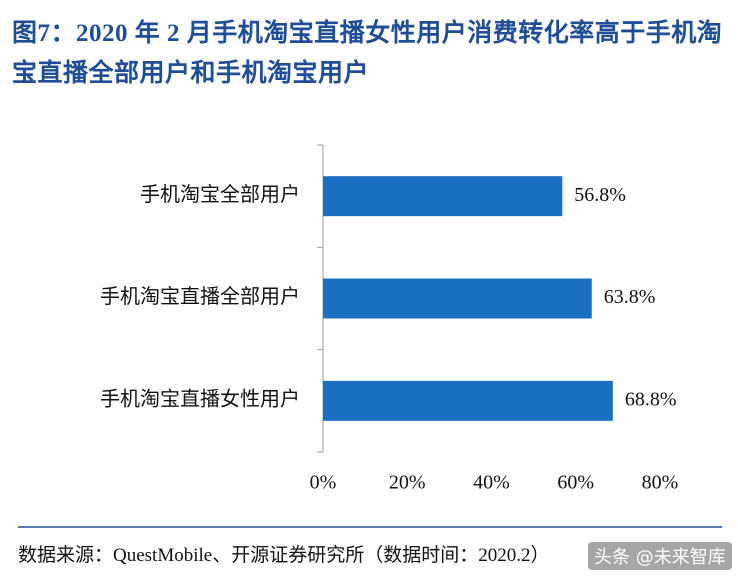  I want to click on x-tick-label: 0%, so click(323, 483).